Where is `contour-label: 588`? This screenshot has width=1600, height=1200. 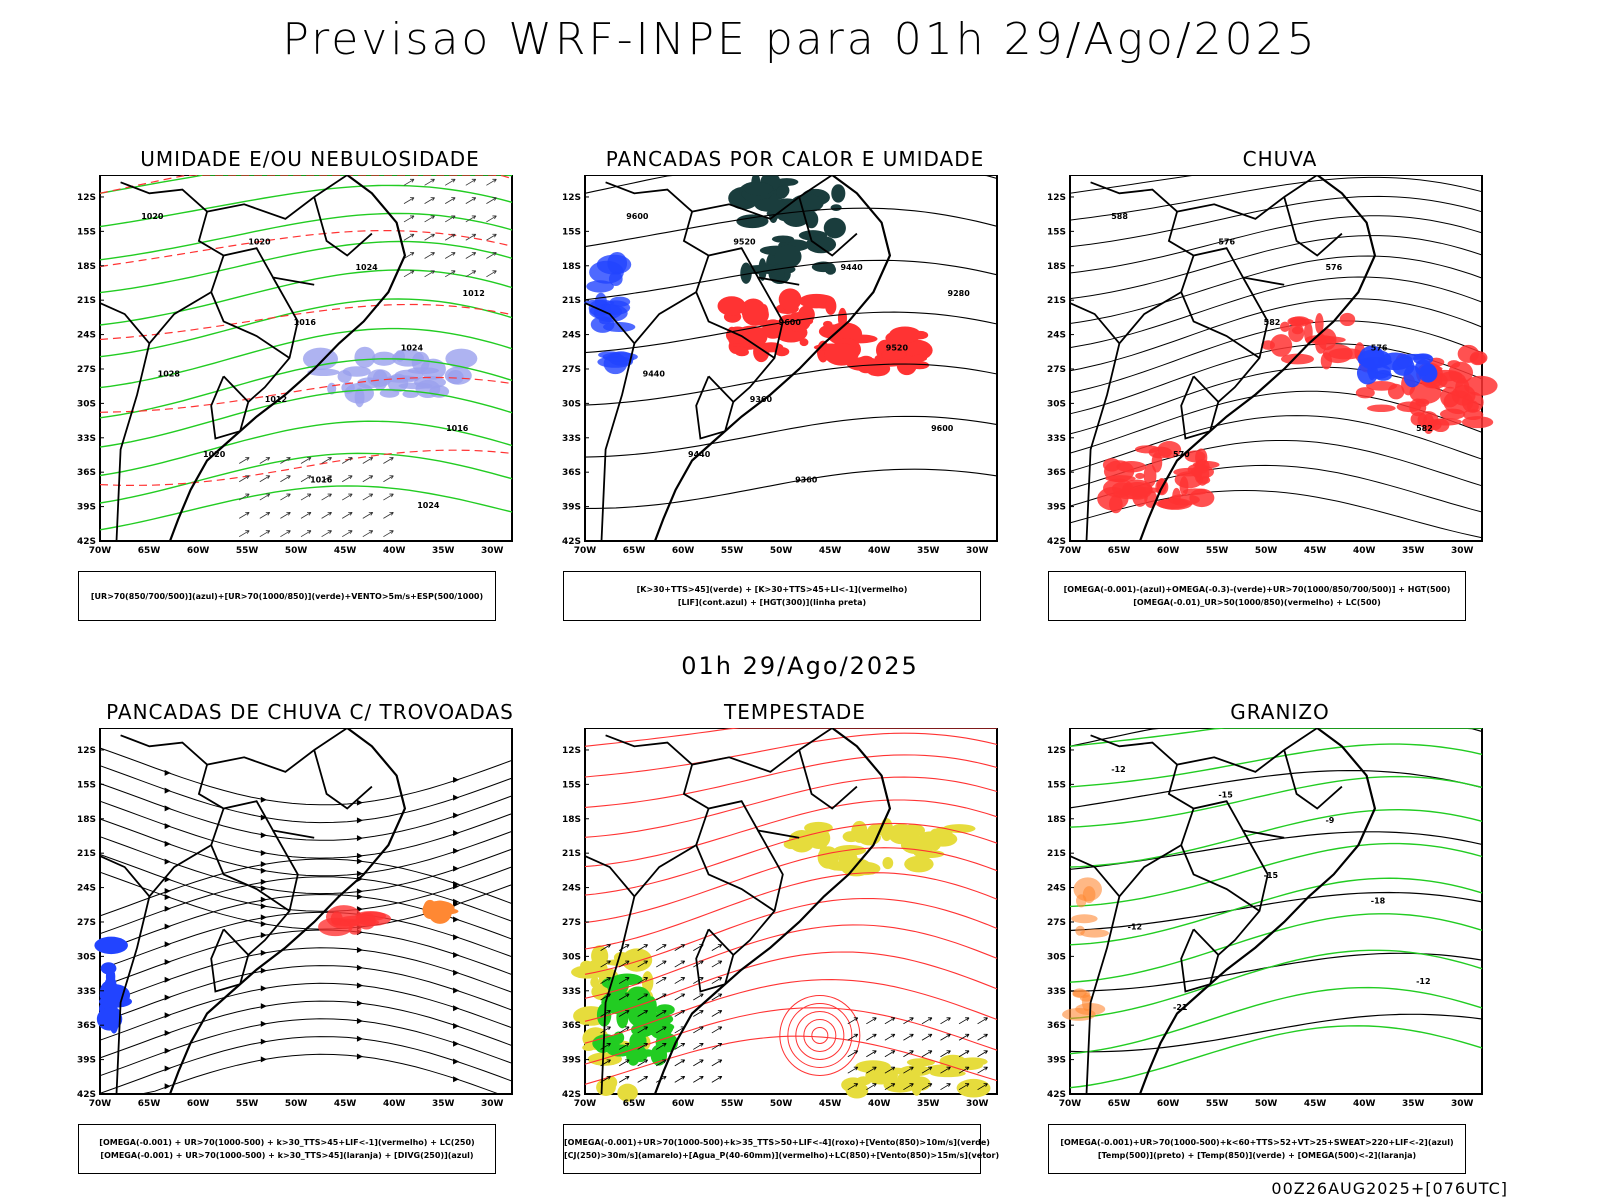 contour-label: 588 is located at coordinates (1119, 216).